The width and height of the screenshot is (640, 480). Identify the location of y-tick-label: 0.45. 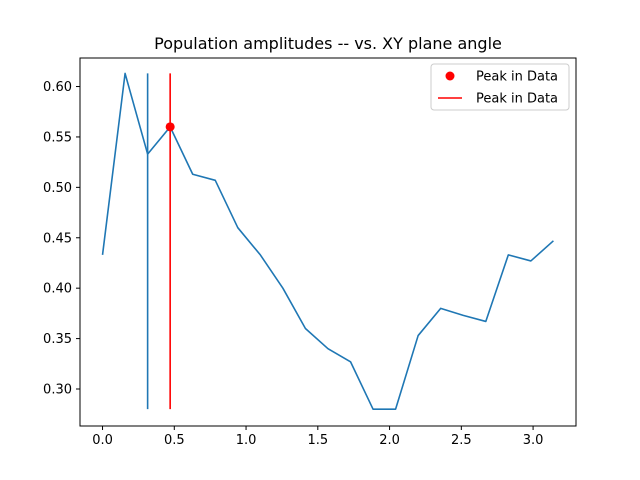
(57, 238).